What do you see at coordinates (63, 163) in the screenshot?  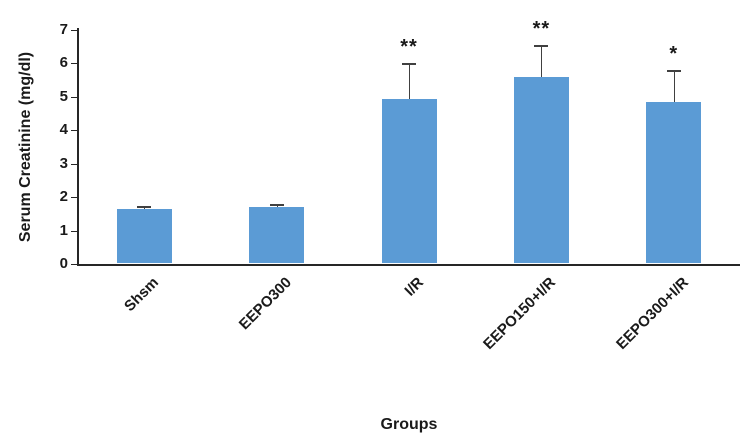 I see `y-tick-label: 3` at bounding box center [63, 163].